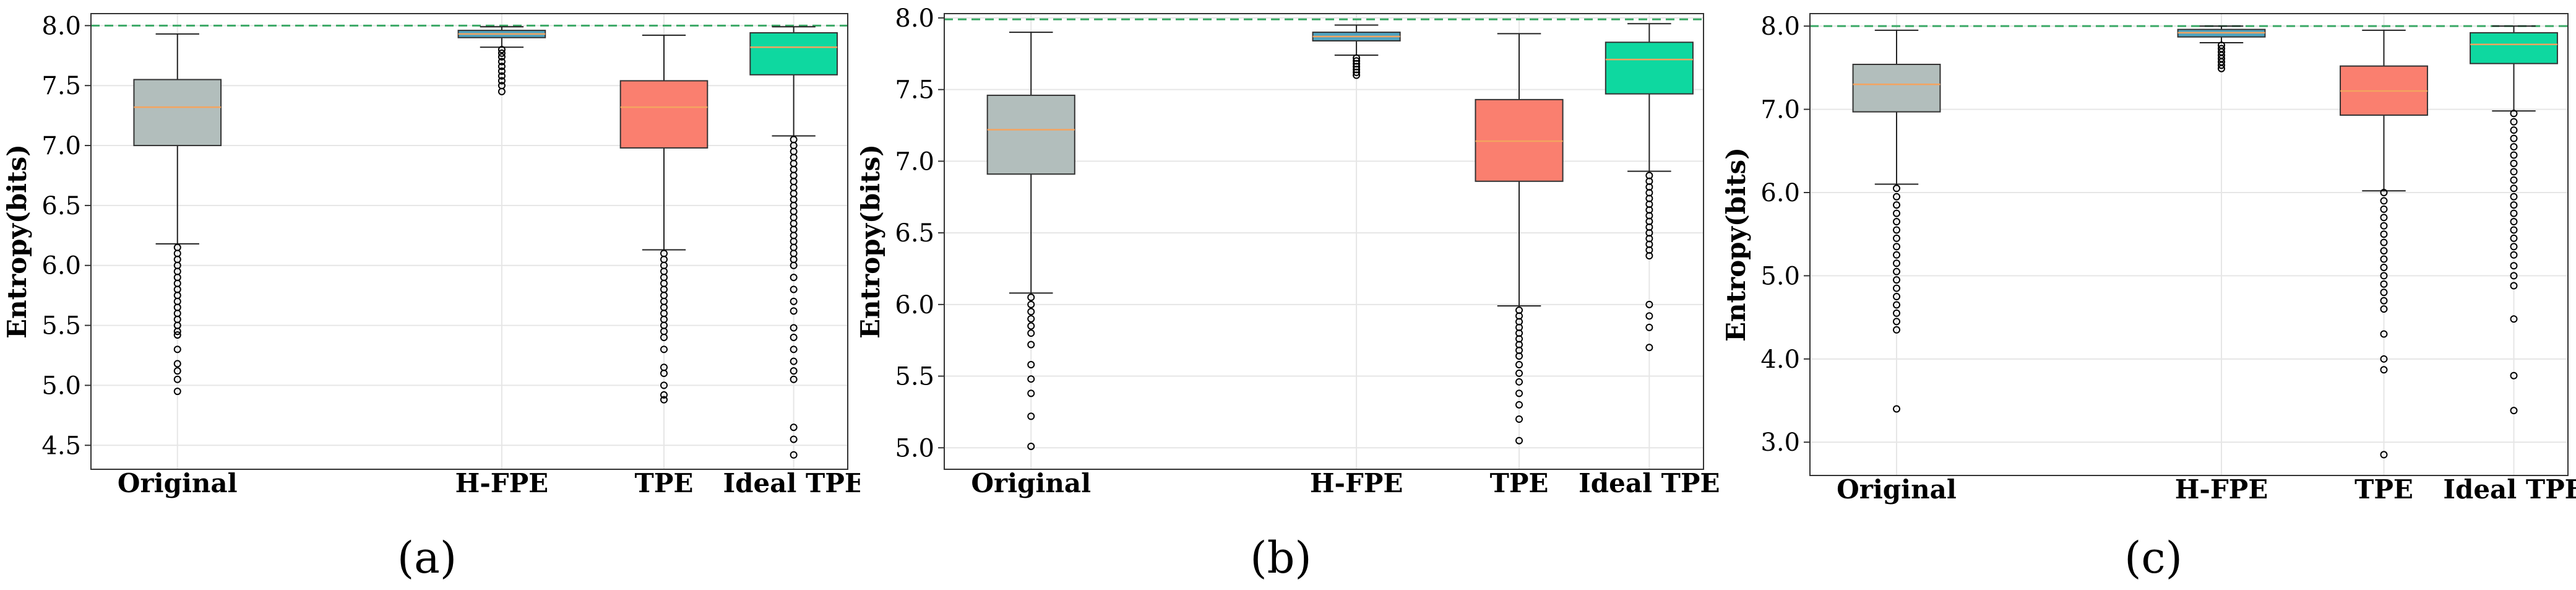 The width and height of the screenshot is (2576, 590). What do you see at coordinates (1649, 483) in the screenshot?
I see `x-tick-label: Ideal TPE` at bounding box center [1649, 483].